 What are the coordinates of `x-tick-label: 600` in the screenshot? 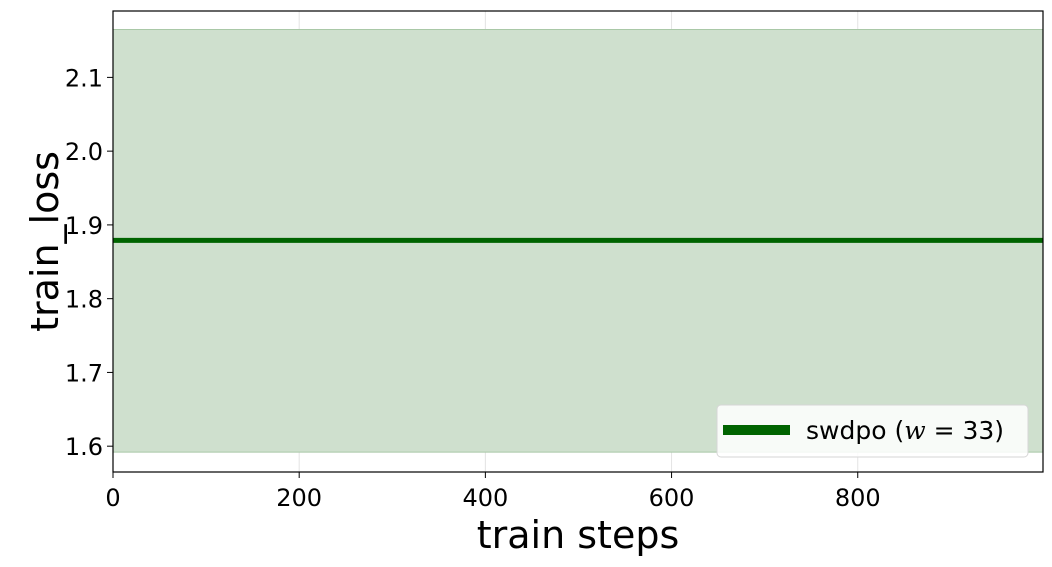 It's located at (672, 498).